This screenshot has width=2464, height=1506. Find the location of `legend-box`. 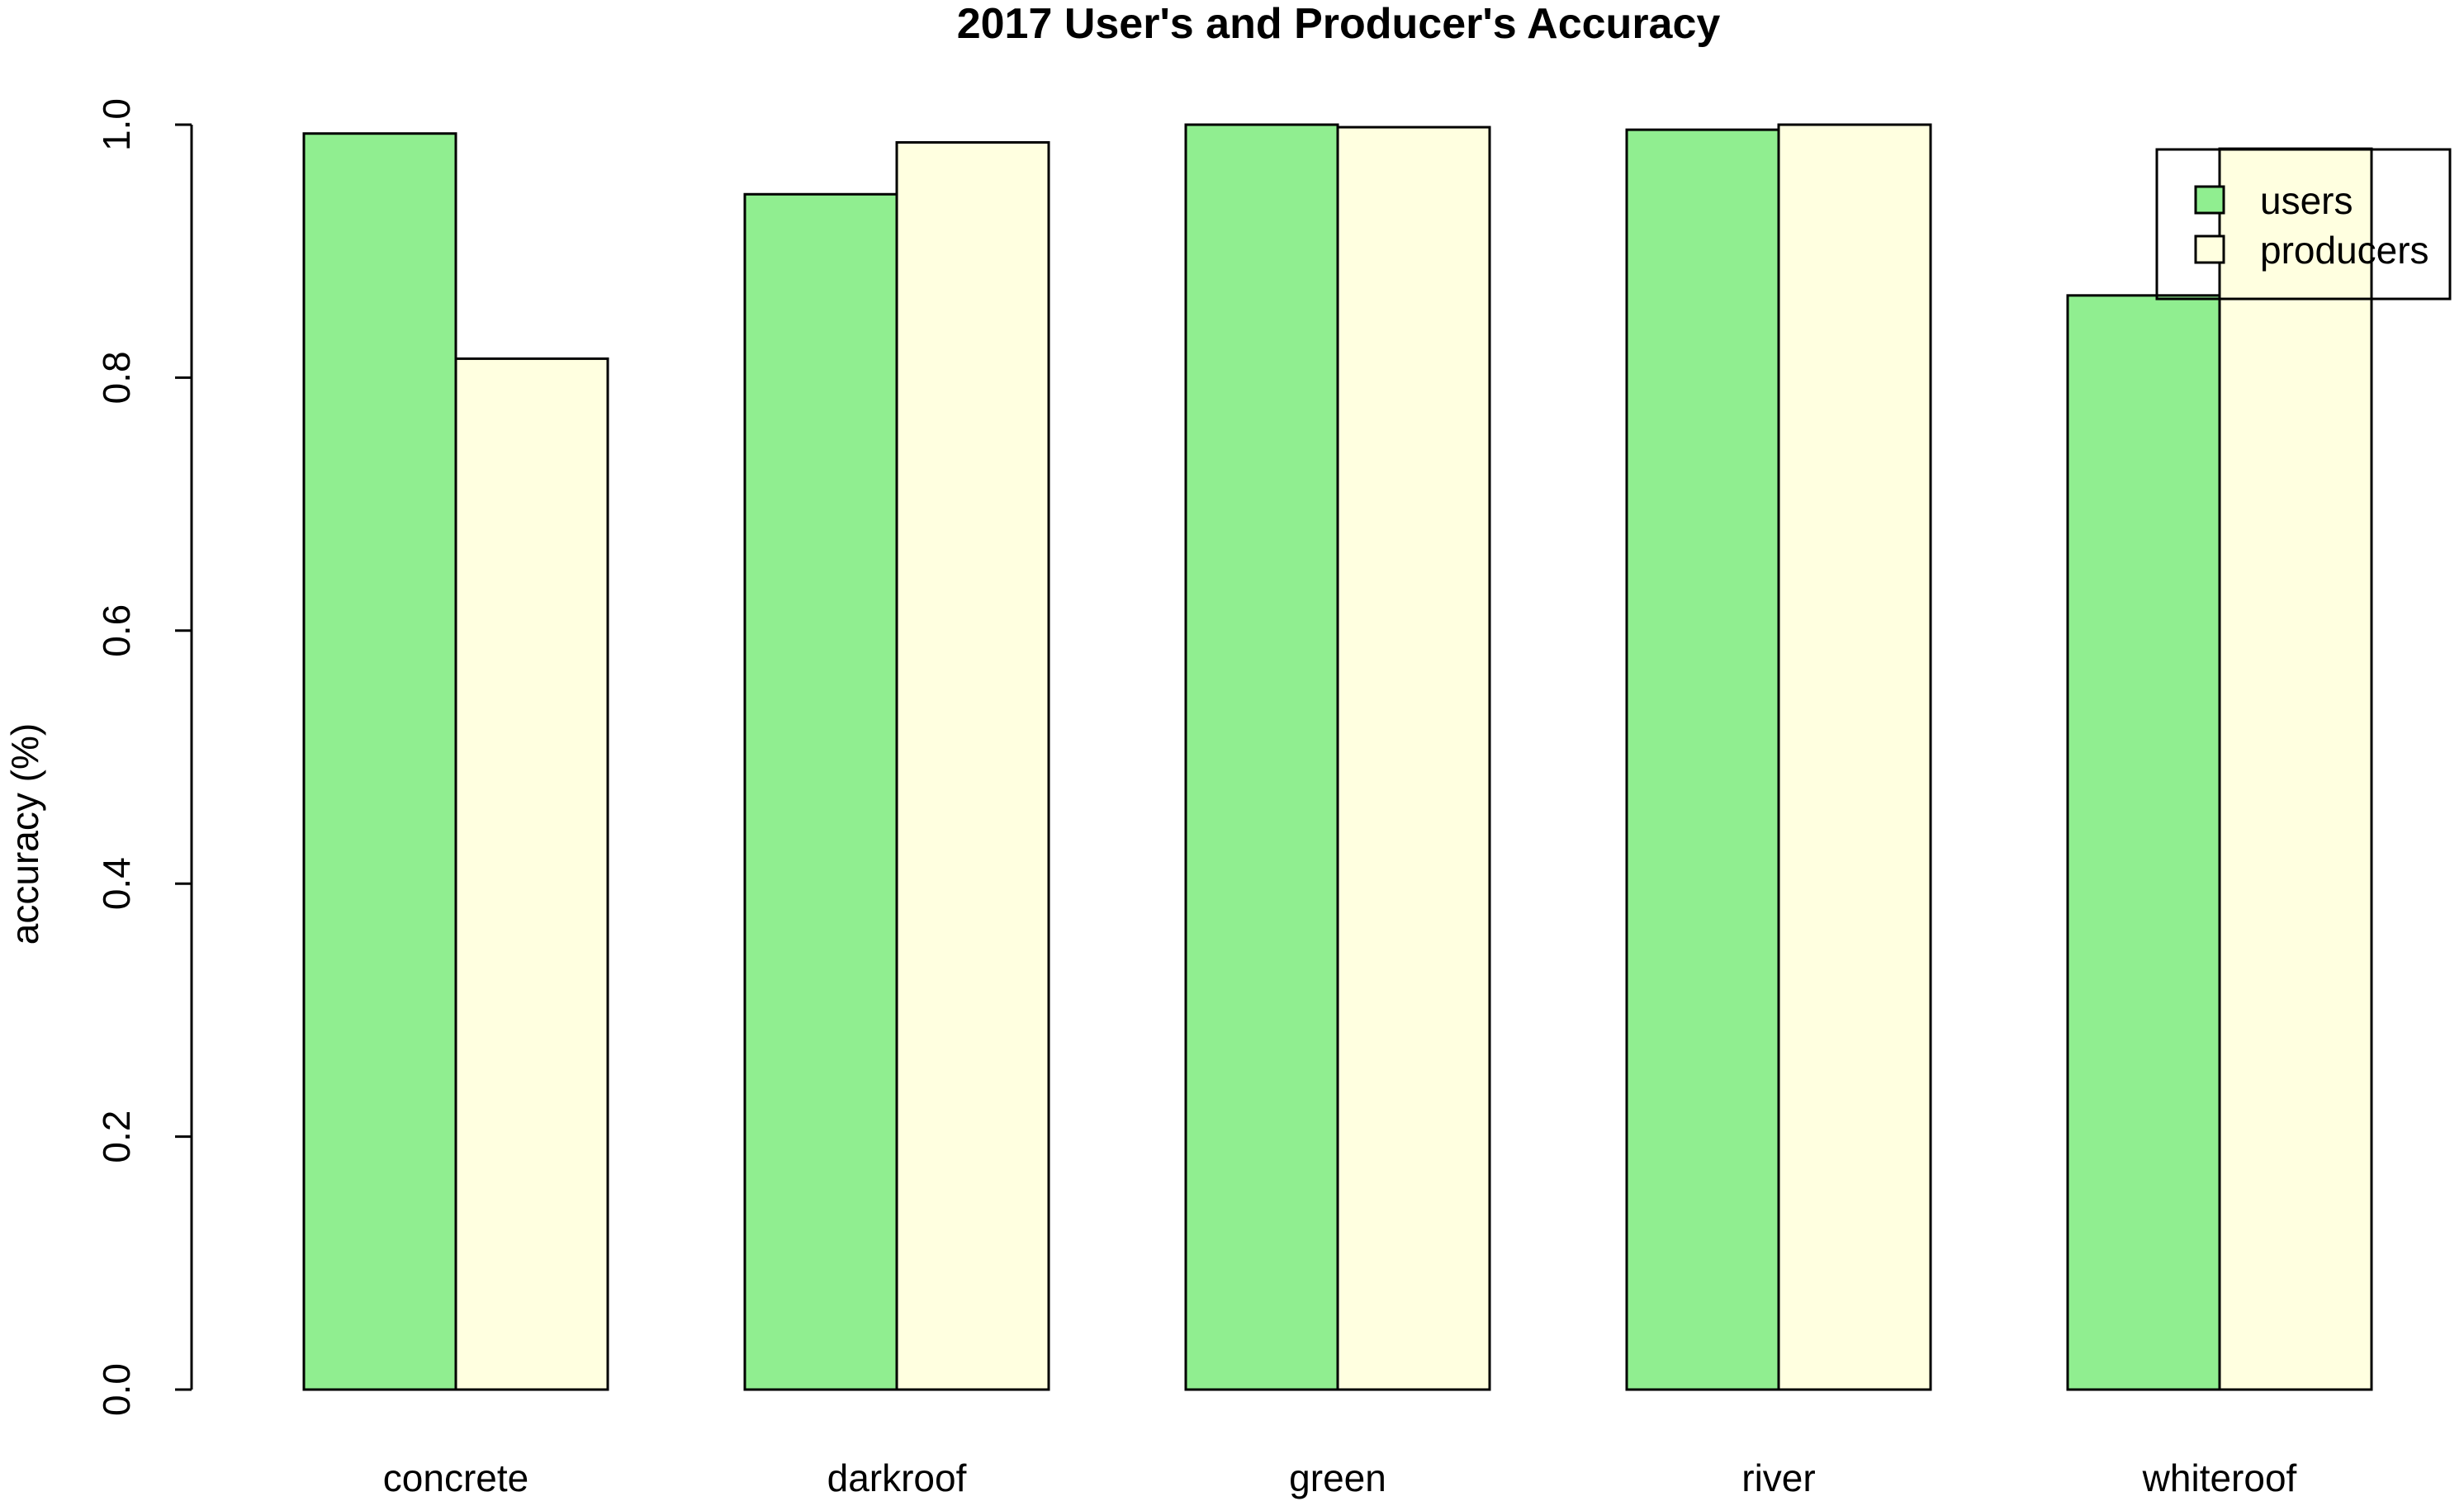

legend-box is located at coordinates (2303, 224).